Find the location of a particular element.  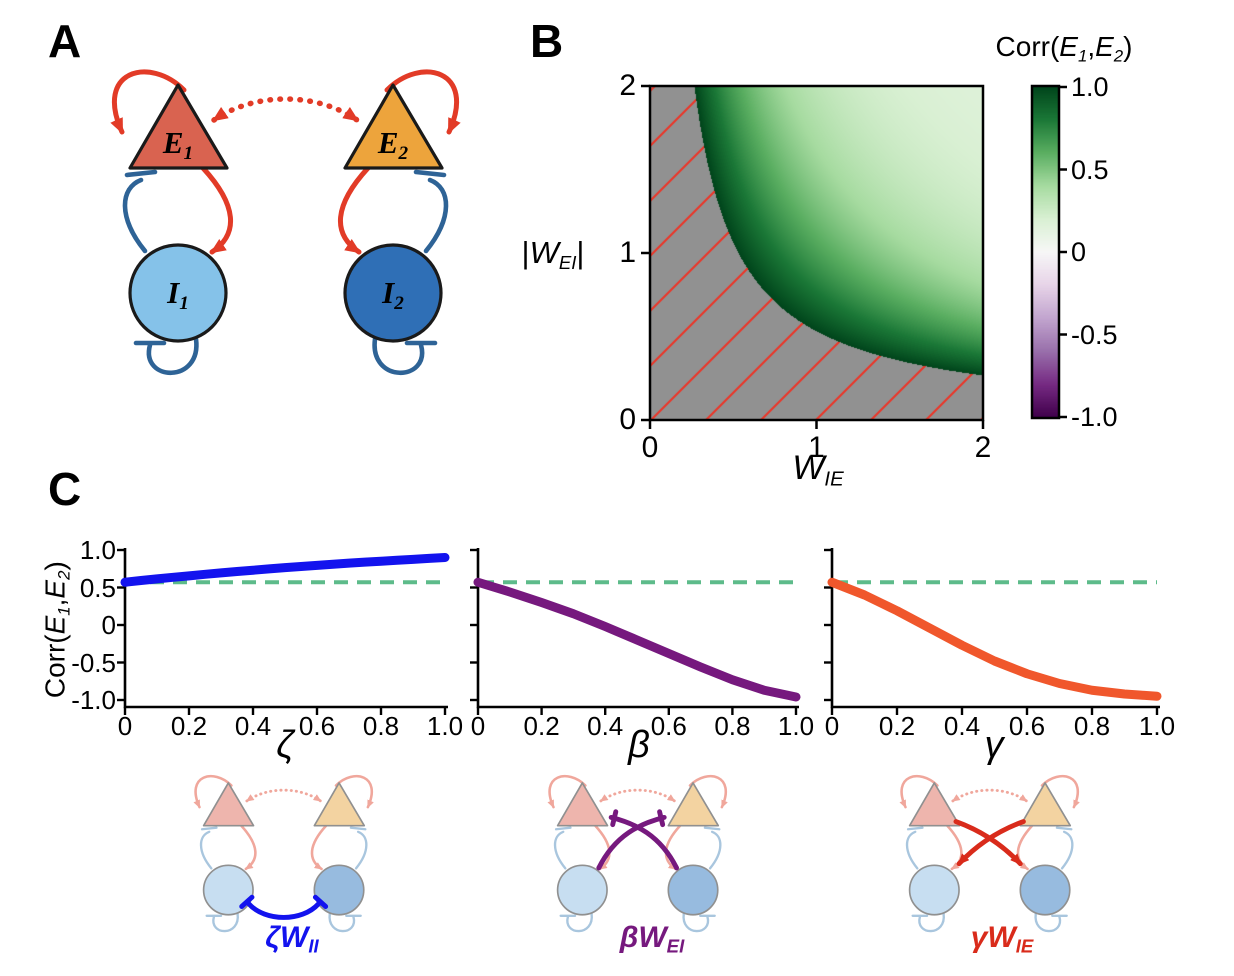

text-part: ζW is located at coordinates (287, 937).